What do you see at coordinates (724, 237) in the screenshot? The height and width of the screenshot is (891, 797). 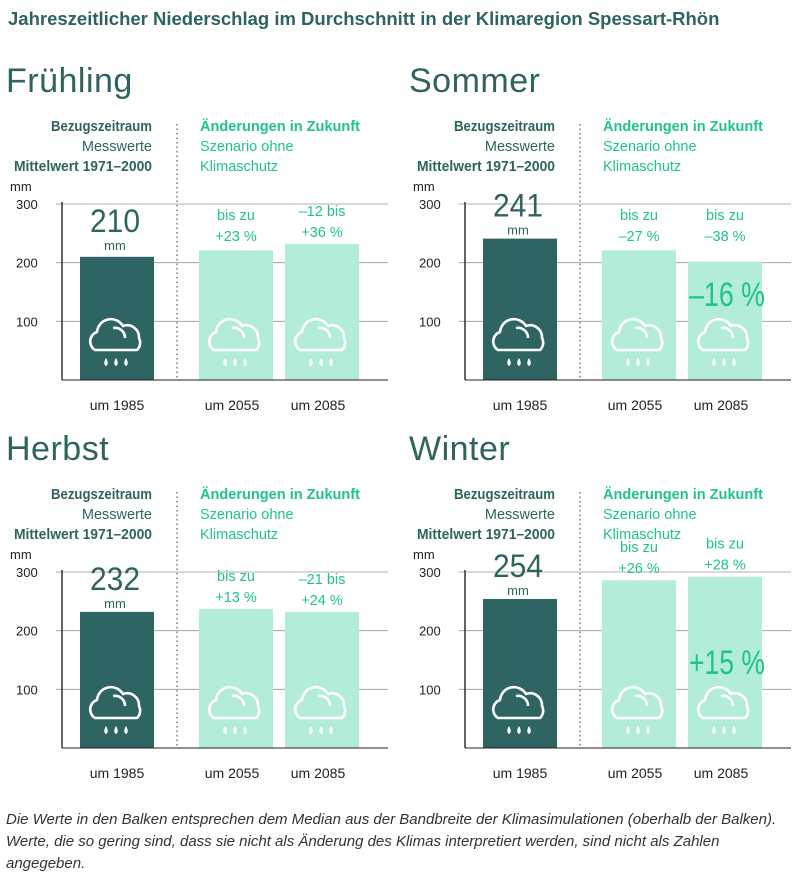 I see `range-label-line2: –38 %` at bounding box center [724, 237].